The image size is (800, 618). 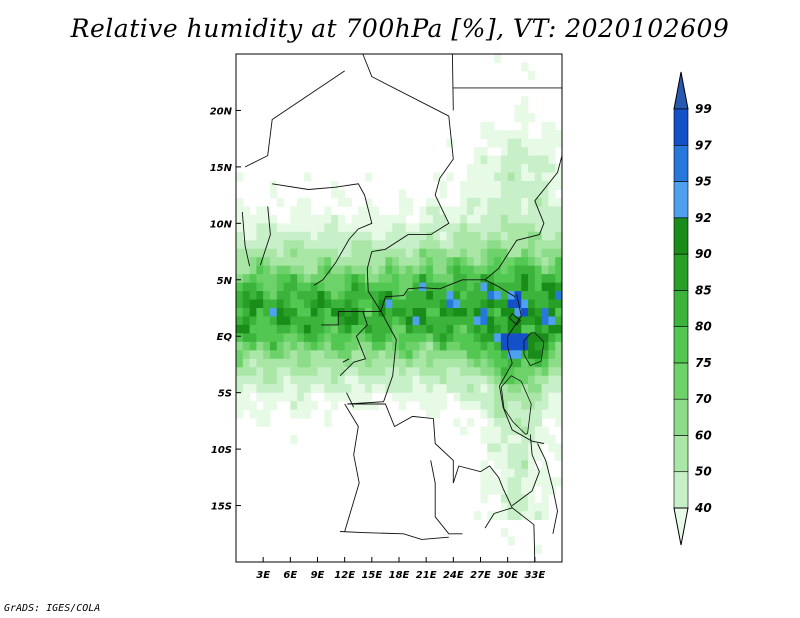 What do you see at coordinates (534, 575) in the screenshot?
I see `lon-tick-label: 33E` at bounding box center [534, 575].